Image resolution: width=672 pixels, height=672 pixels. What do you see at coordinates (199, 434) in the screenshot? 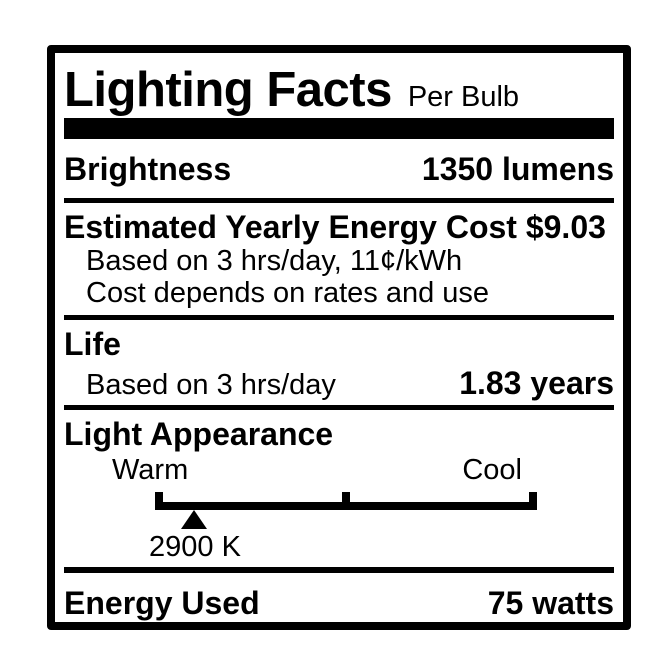
I see `light-appearance-heading: Light Appearance` at bounding box center [199, 434].